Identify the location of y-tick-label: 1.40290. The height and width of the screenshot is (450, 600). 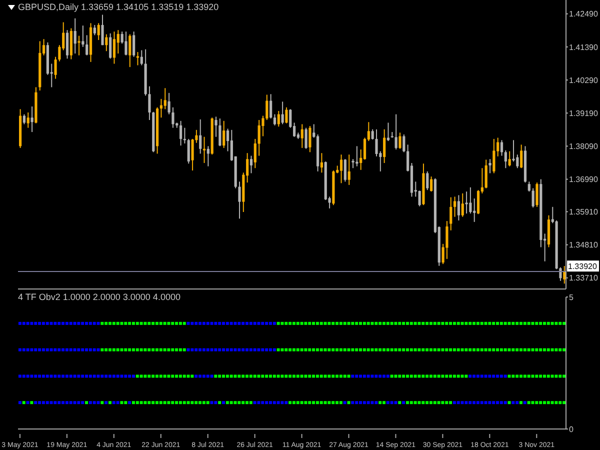
(583, 80).